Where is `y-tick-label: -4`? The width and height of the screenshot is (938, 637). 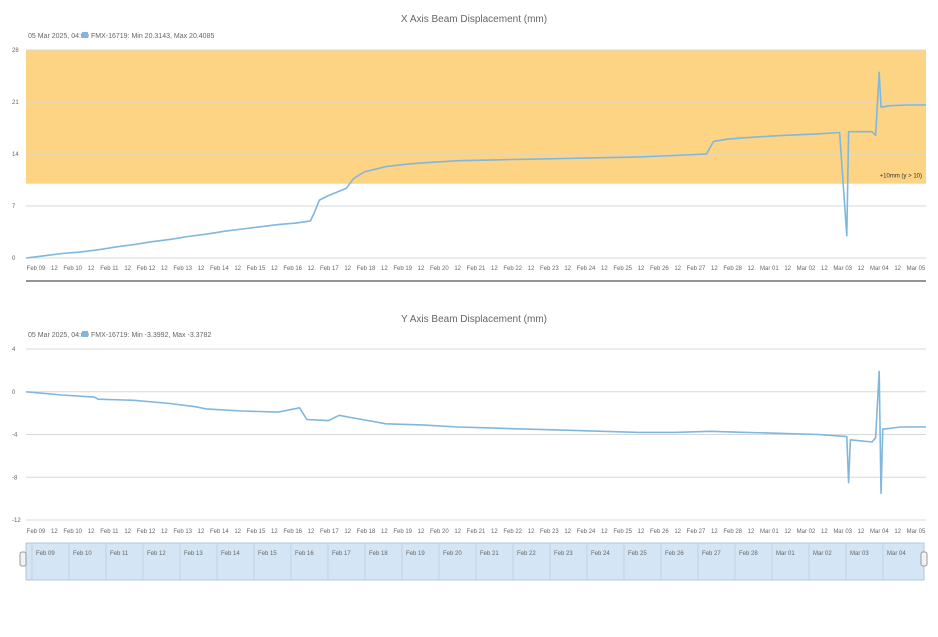
y-tick-label: -4 is located at coordinates (15, 436).